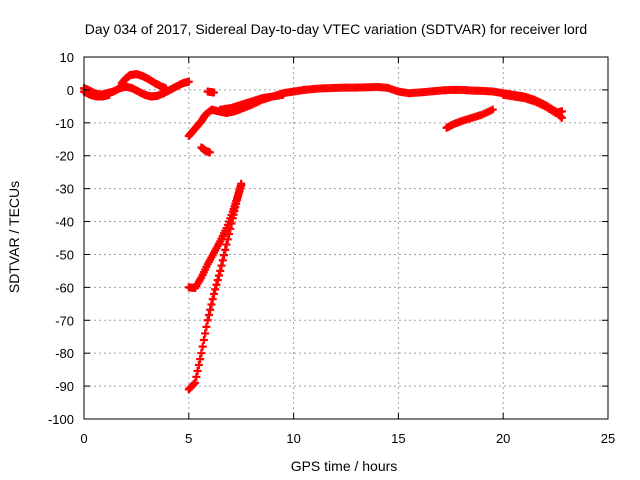  What do you see at coordinates (64, 189) in the screenshot?
I see `y-tick-label: -30` at bounding box center [64, 189].